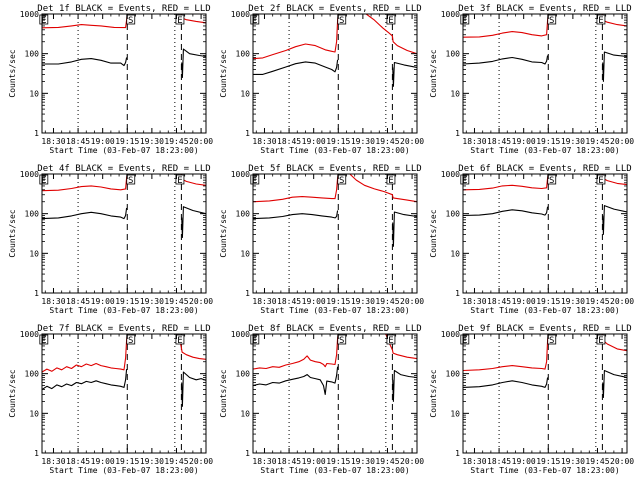 This screenshot has width=640, height=480. I want to click on panel-title: Det 7f BLACK = Events, RED = LLD, so click(123, 329).